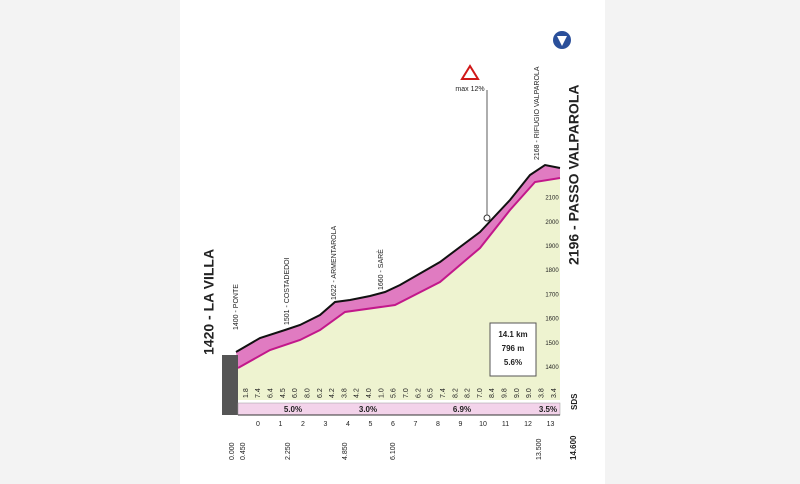  What do you see at coordinates (326, 424) in the screenshot?
I see `km-label: 3` at bounding box center [326, 424].